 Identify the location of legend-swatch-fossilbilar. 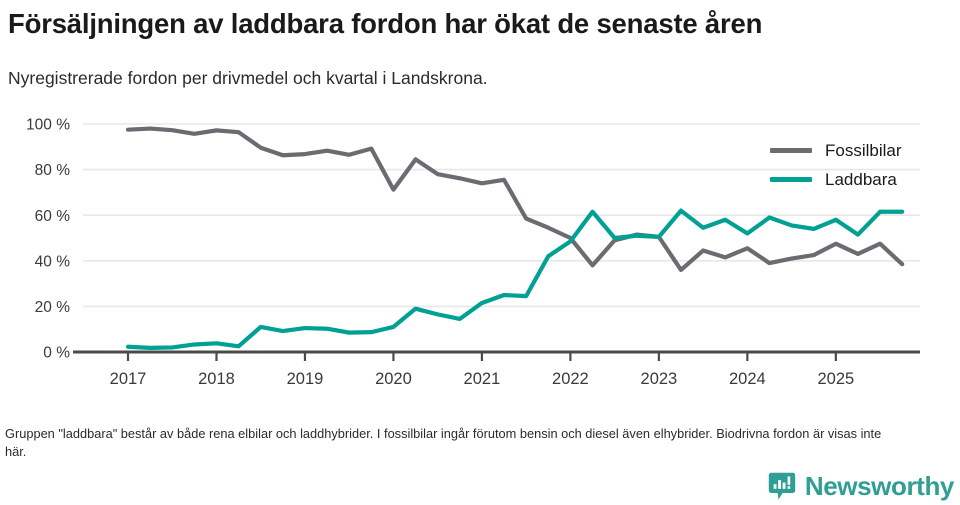
(791, 150).